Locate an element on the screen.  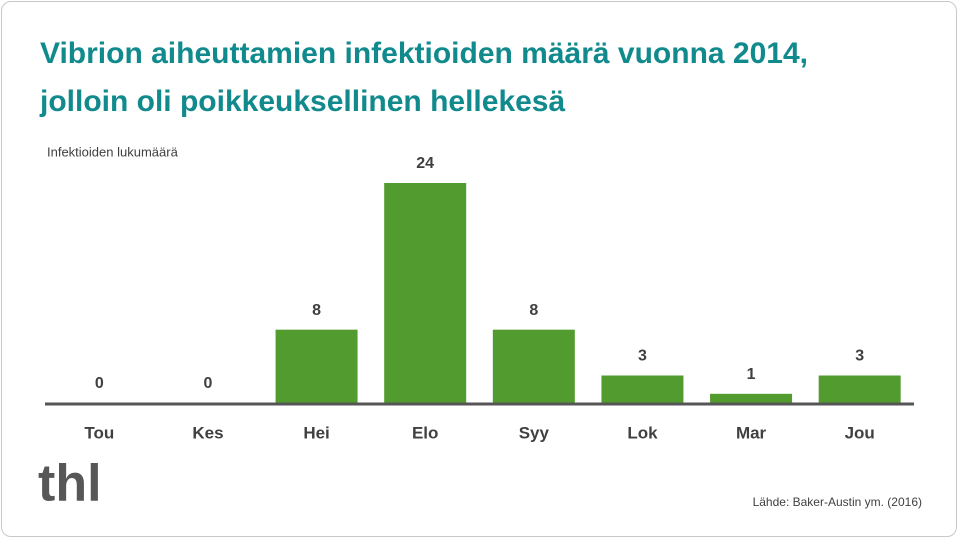
value-label: 1 is located at coordinates (751, 374).